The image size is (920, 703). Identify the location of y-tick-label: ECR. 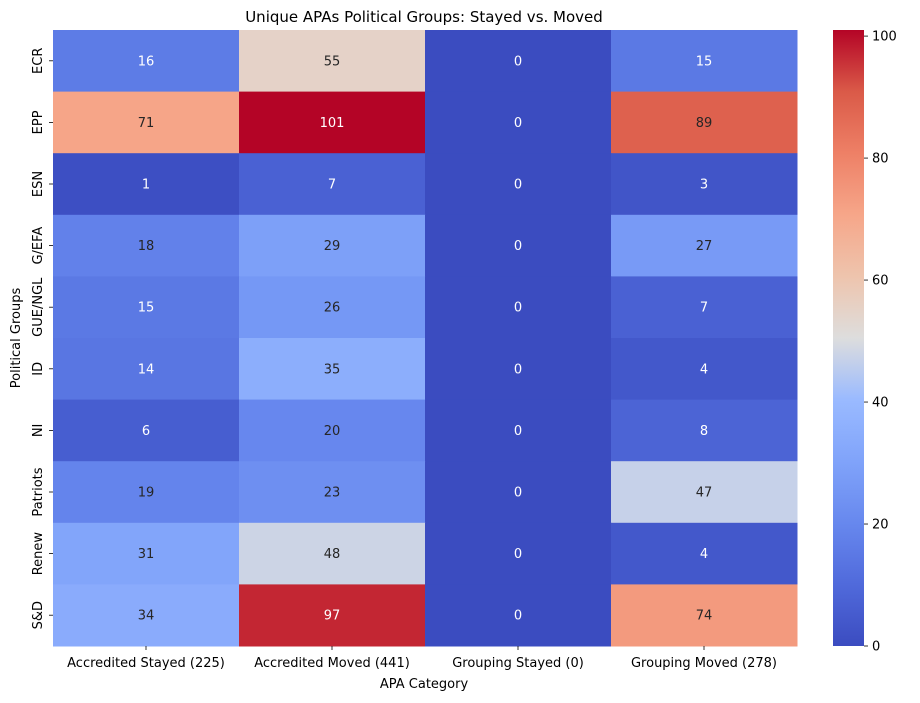
(38, 61).